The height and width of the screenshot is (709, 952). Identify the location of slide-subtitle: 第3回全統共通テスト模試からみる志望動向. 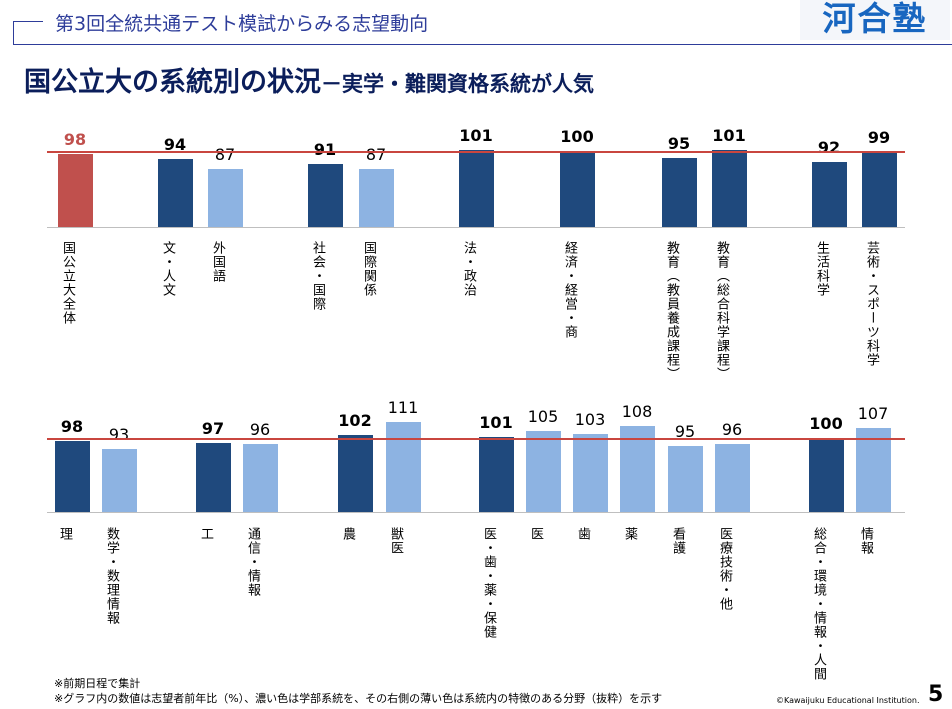
(242, 24).